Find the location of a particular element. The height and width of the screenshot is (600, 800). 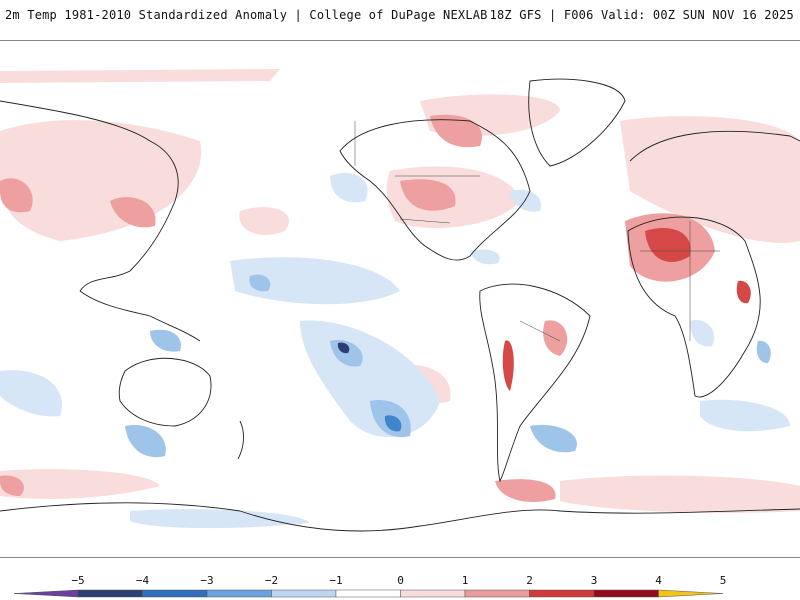

warm-anomaly-pacific is located at coordinates (264, 221).